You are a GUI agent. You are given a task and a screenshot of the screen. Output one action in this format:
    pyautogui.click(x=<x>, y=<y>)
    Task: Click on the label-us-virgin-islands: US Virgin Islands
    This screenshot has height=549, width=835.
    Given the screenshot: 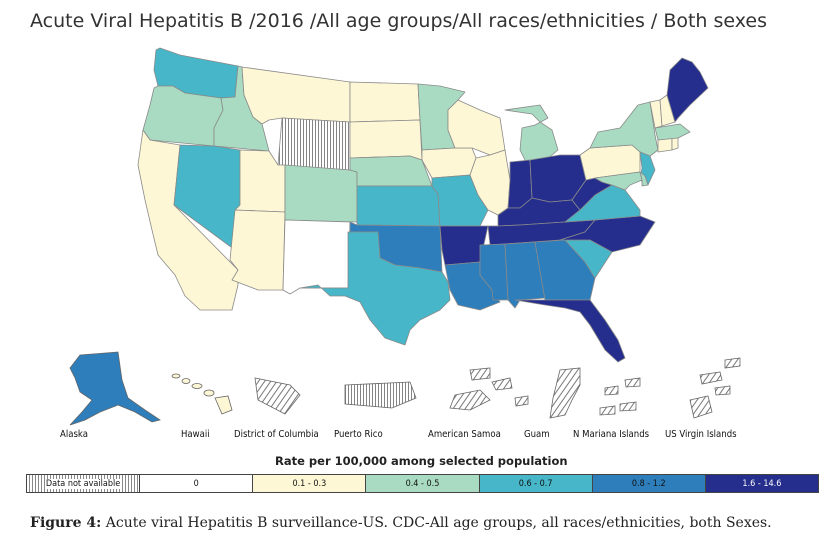 What is the action you would take?
    pyautogui.click(x=701, y=434)
    